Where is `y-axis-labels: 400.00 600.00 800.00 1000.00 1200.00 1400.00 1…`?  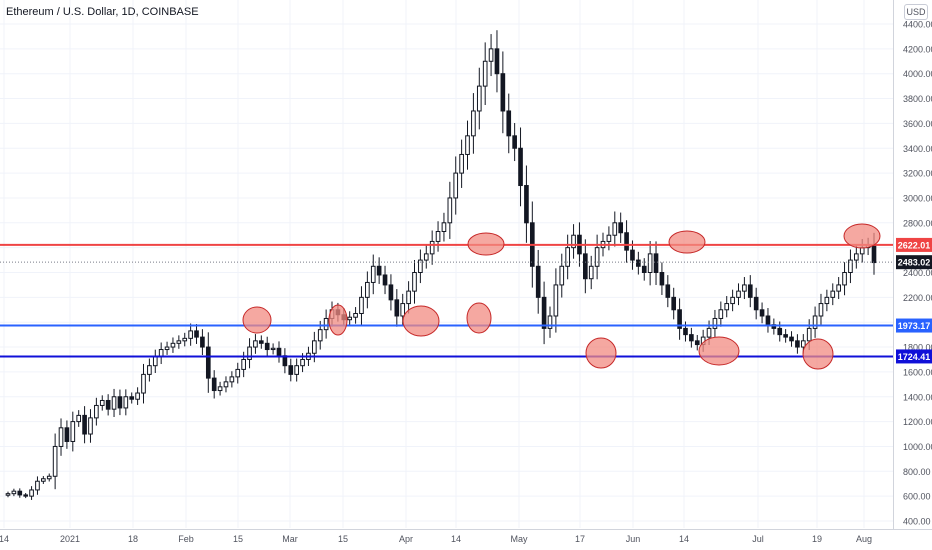 y-axis-labels: 400.00 600.00 800.00 1000.00 1200.00 1400.00 1… is located at coordinates (917, 273).